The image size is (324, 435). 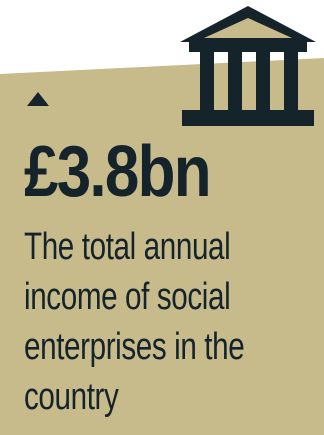 I want to click on bank-icon, so click(x=248, y=66).